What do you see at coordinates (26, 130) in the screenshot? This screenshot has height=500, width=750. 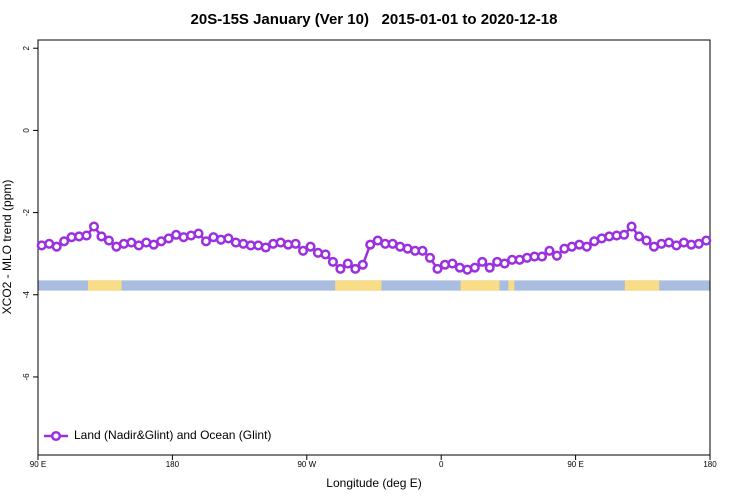 I see `y-tick-label: 0` at bounding box center [26, 130].